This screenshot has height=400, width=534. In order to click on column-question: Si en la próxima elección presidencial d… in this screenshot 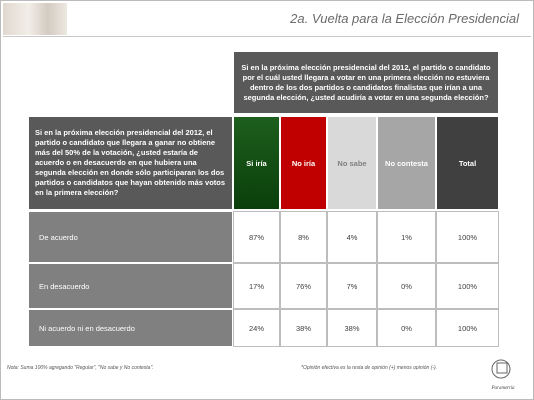, I will do `click(366, 82)`.